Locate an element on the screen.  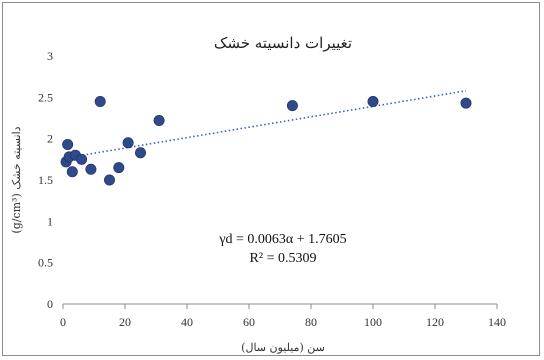
y-tick-label: 2 is located at coordinates (50, 139).